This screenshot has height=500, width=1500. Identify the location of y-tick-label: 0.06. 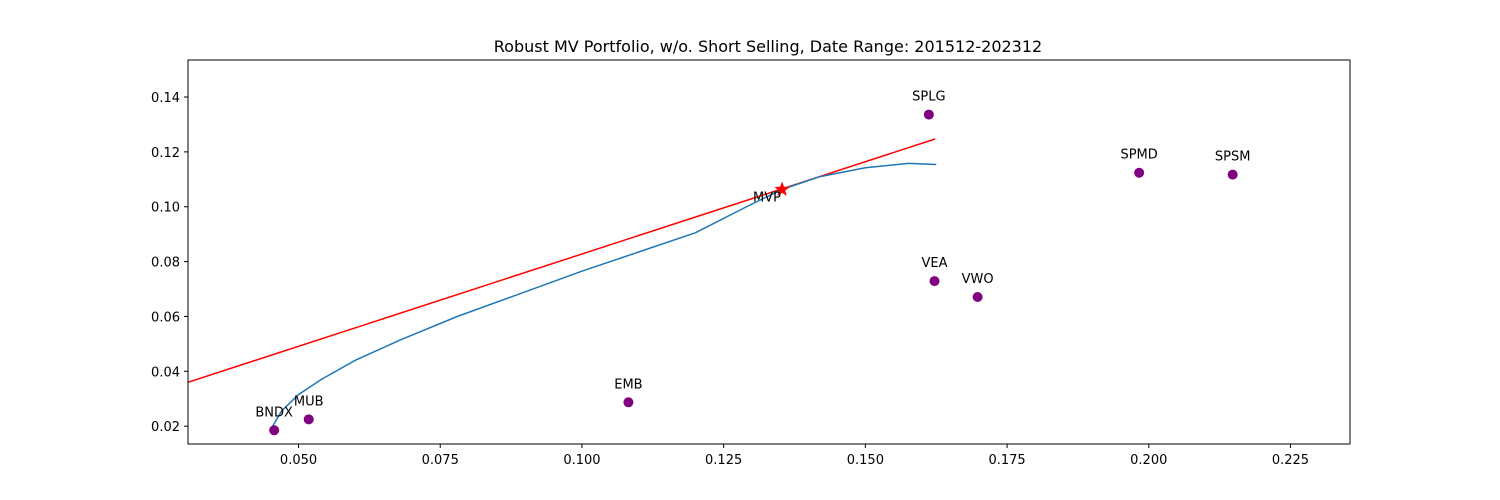
(165, 317).